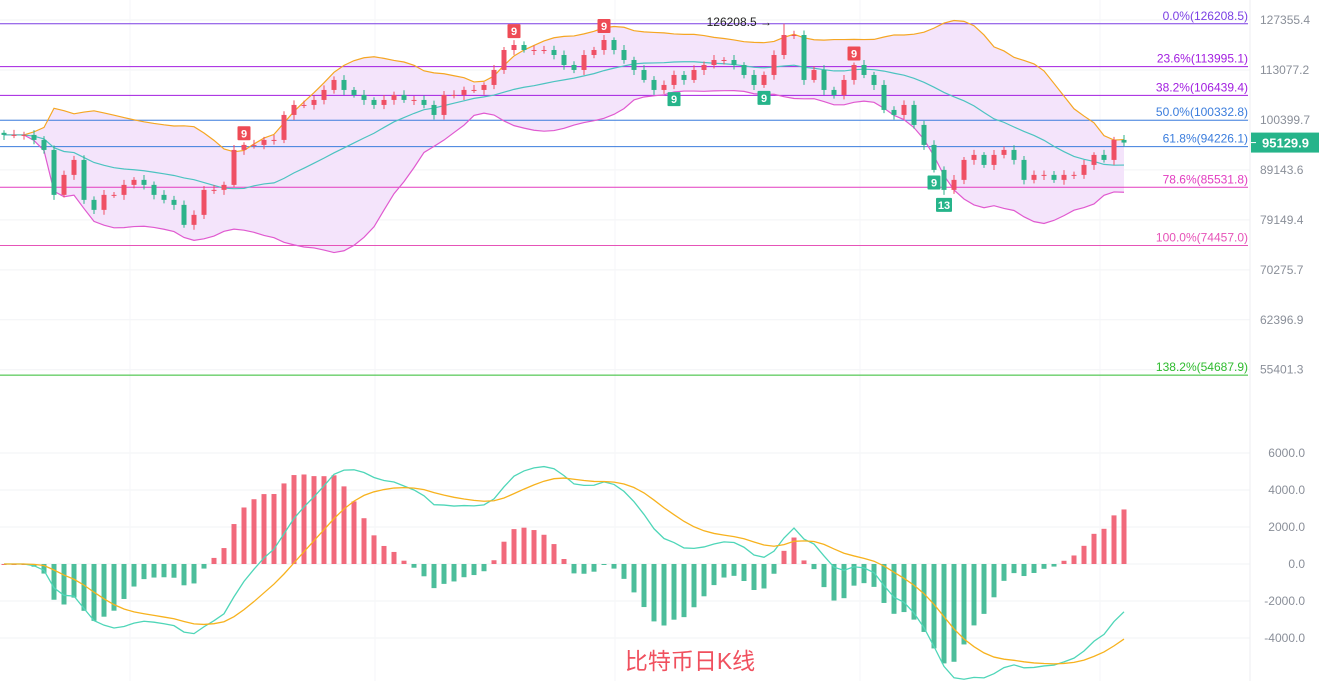  I want to click on price-axis-tick: 70275.7, so click(1282, 270).